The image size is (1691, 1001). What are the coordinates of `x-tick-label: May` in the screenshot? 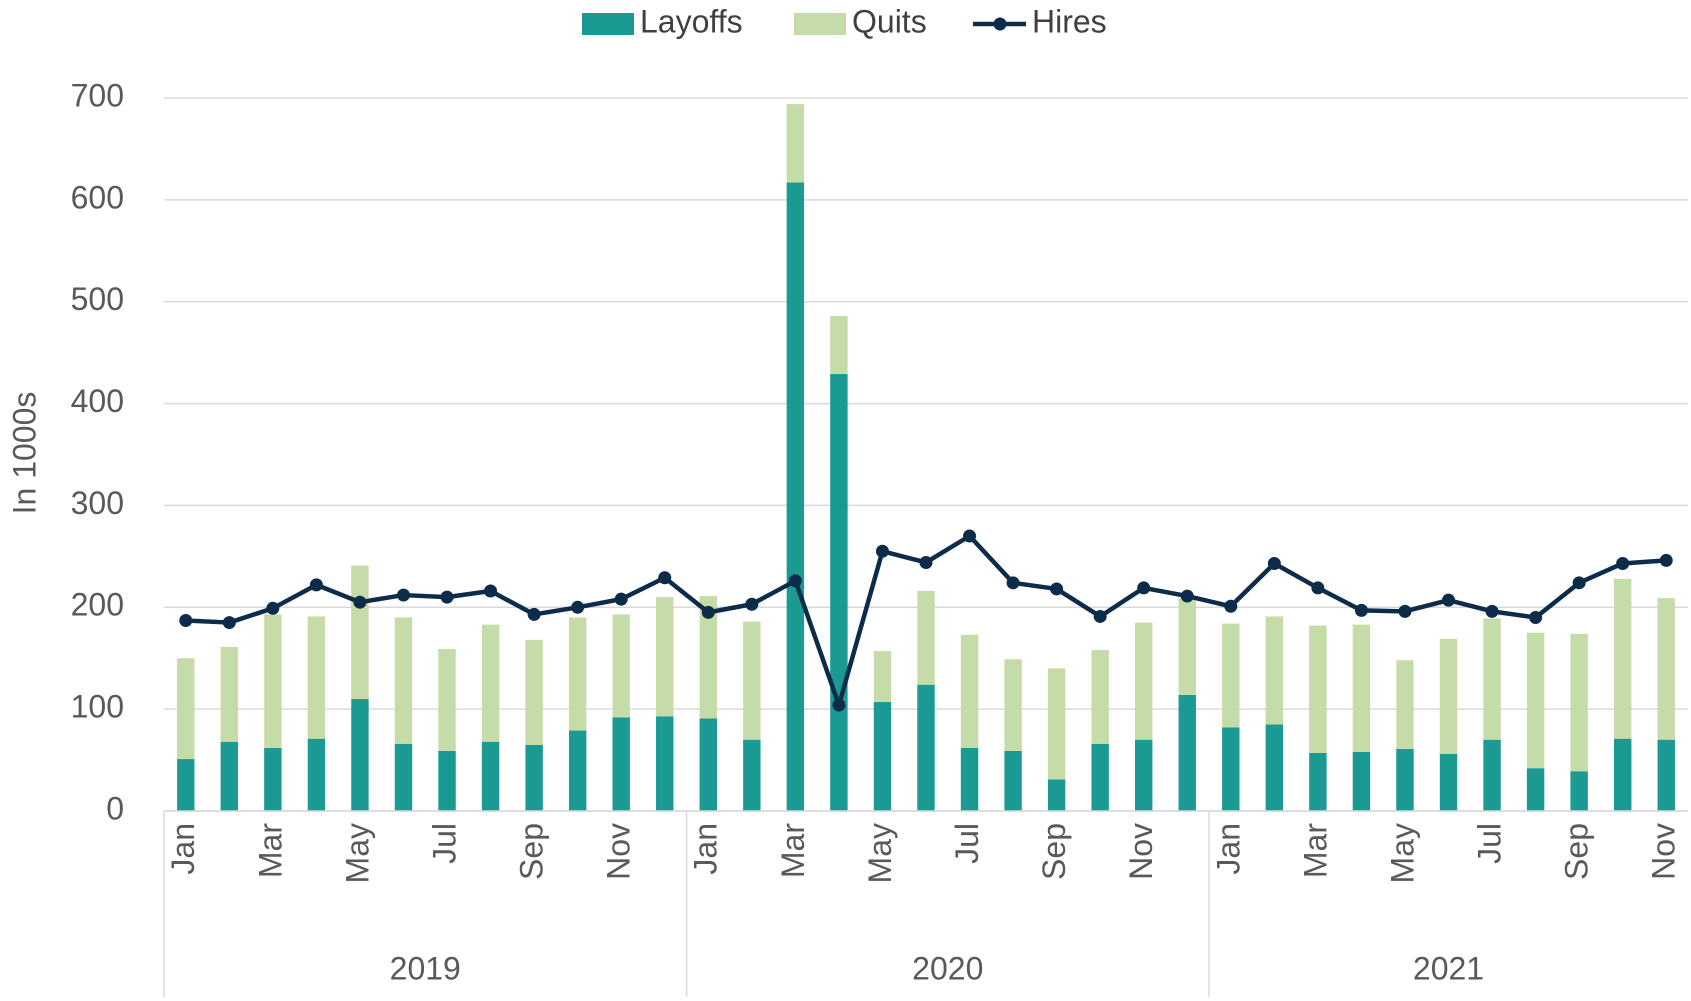 It's located at (880, 853).